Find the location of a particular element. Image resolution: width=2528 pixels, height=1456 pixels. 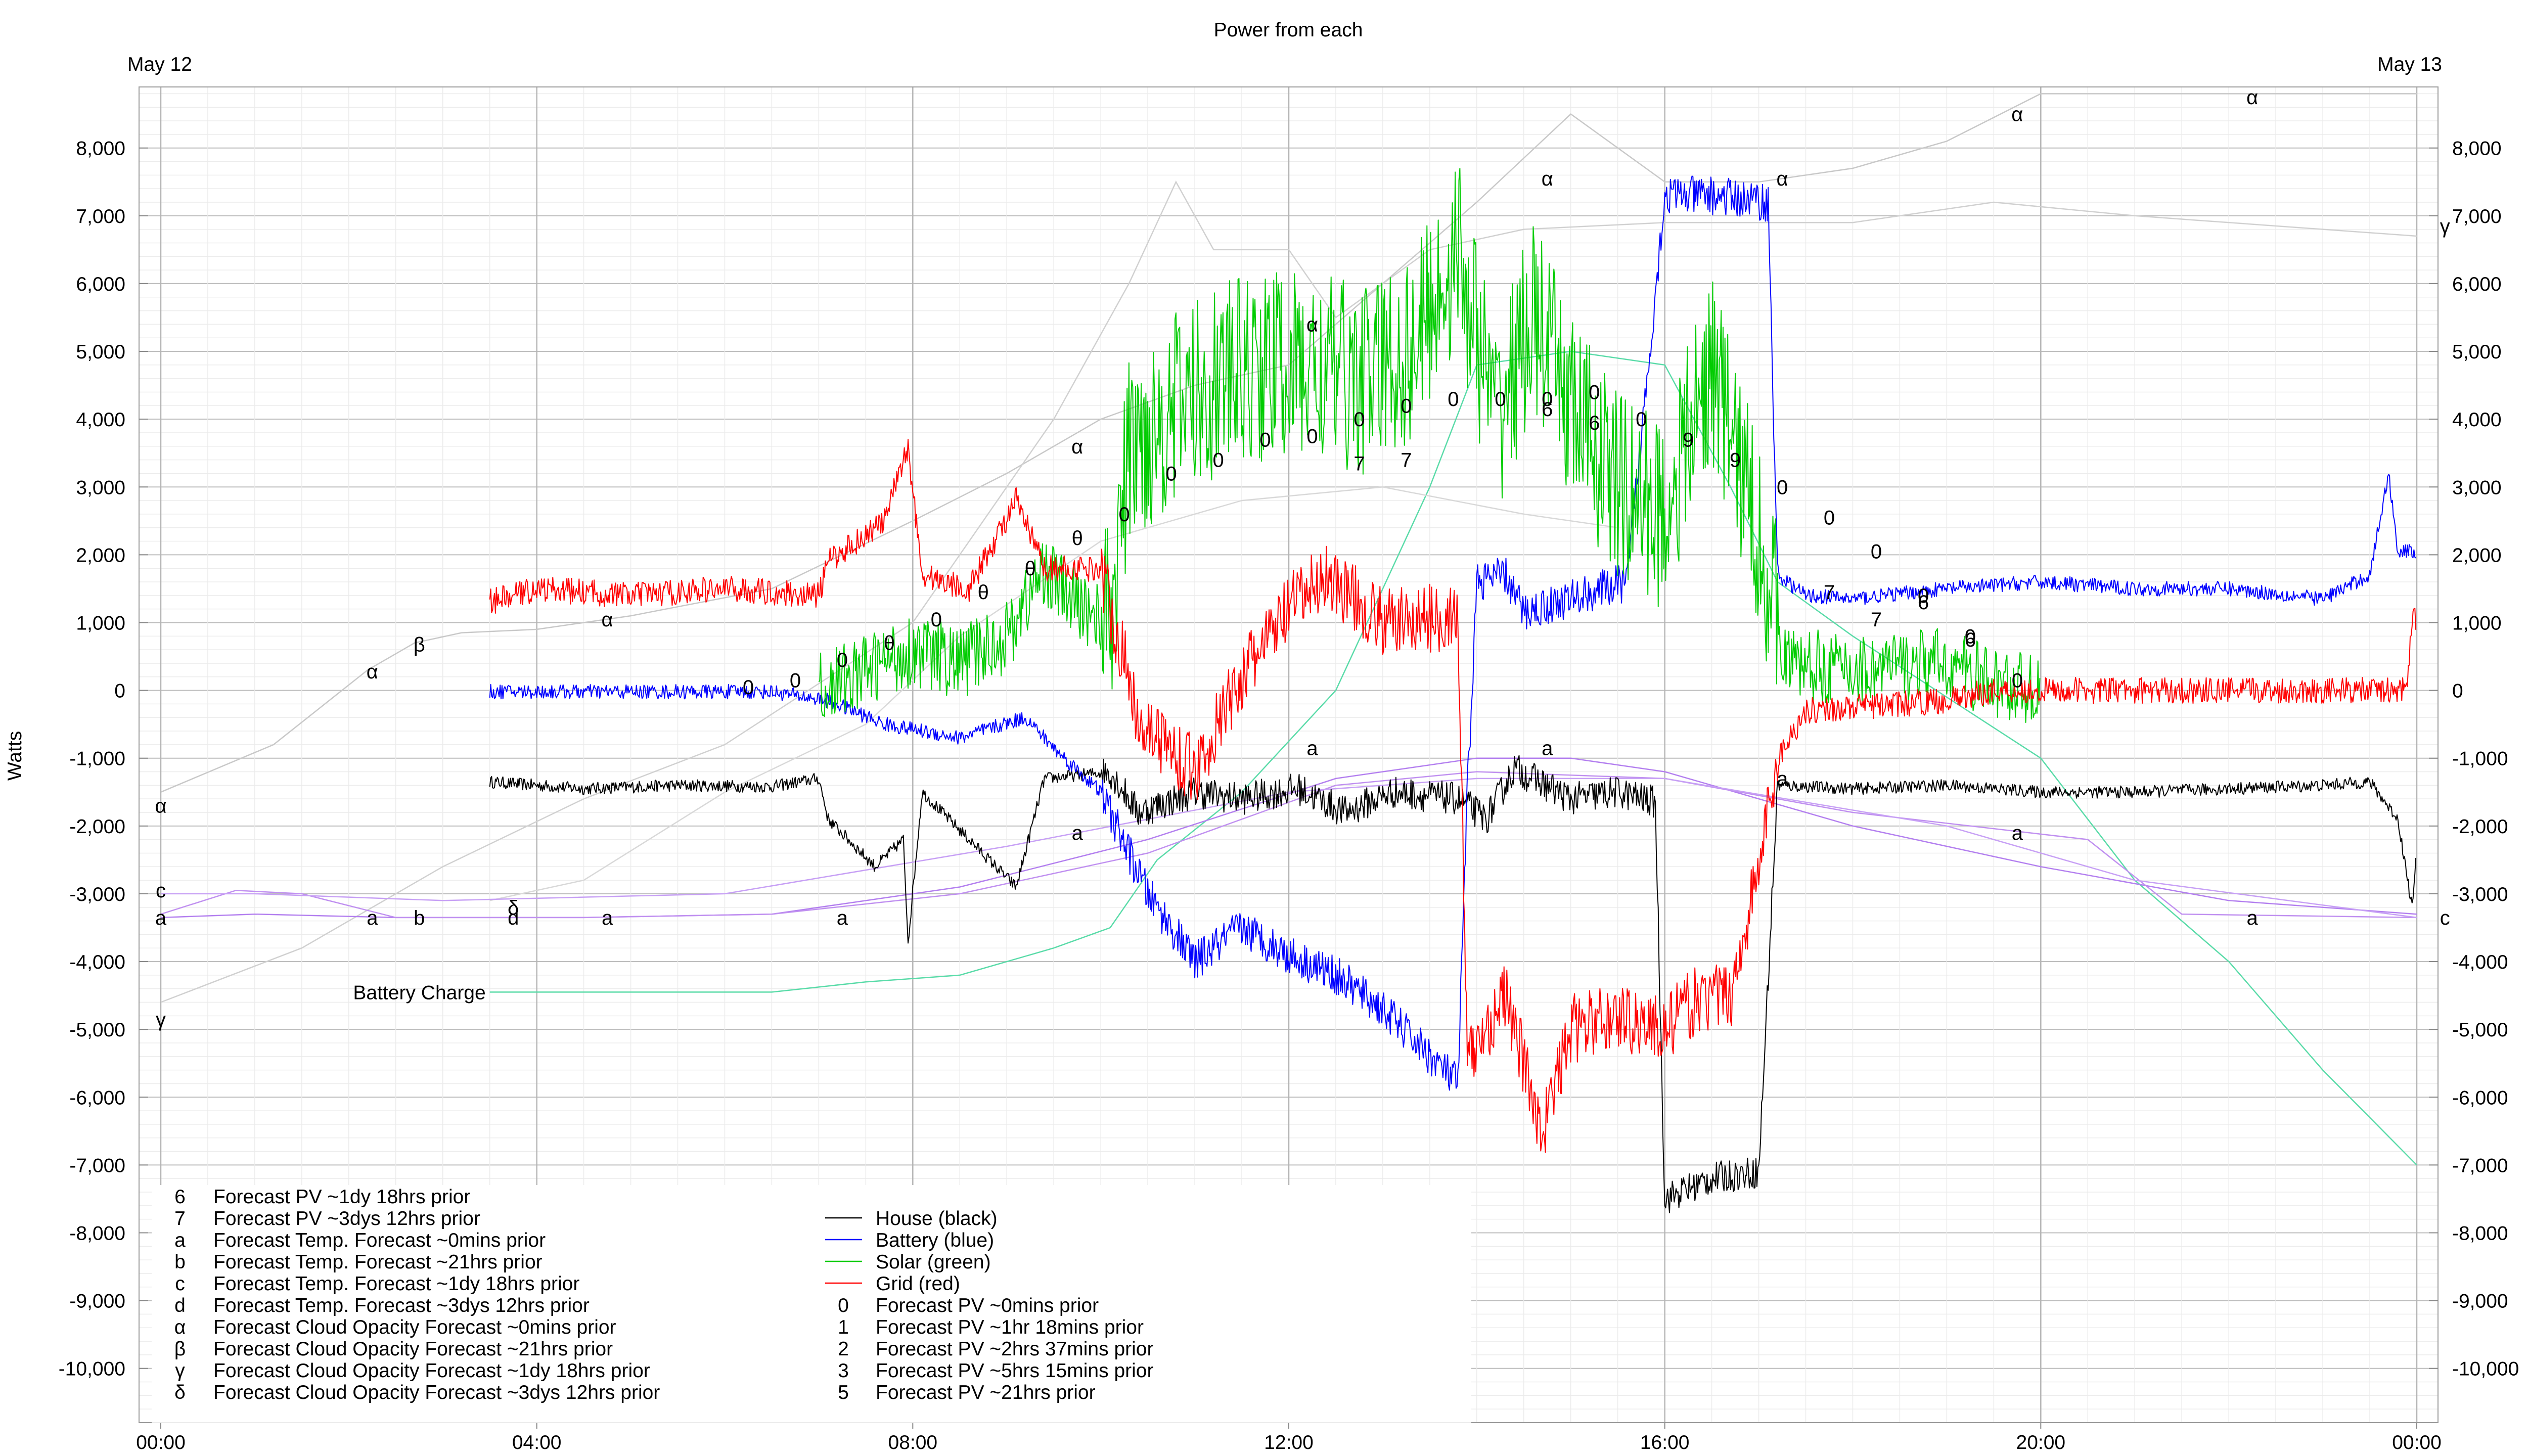

y-tick-label-left: -1,000 is located at coordinates (97, 759).